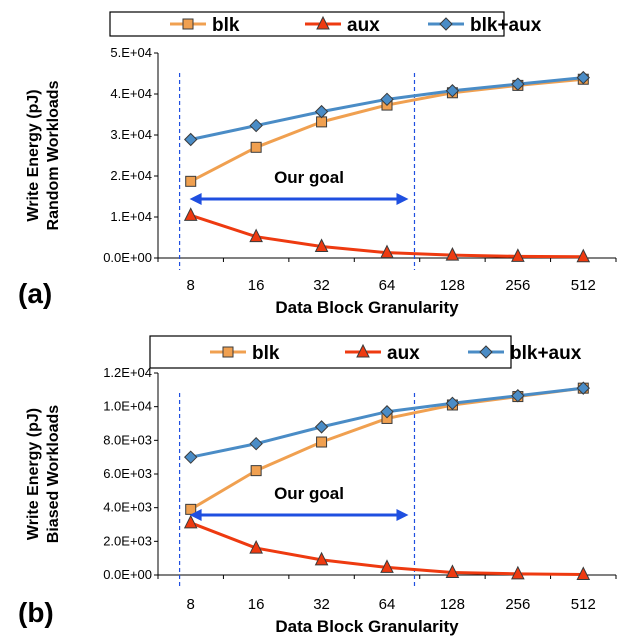 Image resolution: width=636 pixels, height=639 pixels. What do you see at coordinates (127, 507) in the screenshot?
I see `y-tick-label: 4.0E+03` at bounding box center [127, 507].